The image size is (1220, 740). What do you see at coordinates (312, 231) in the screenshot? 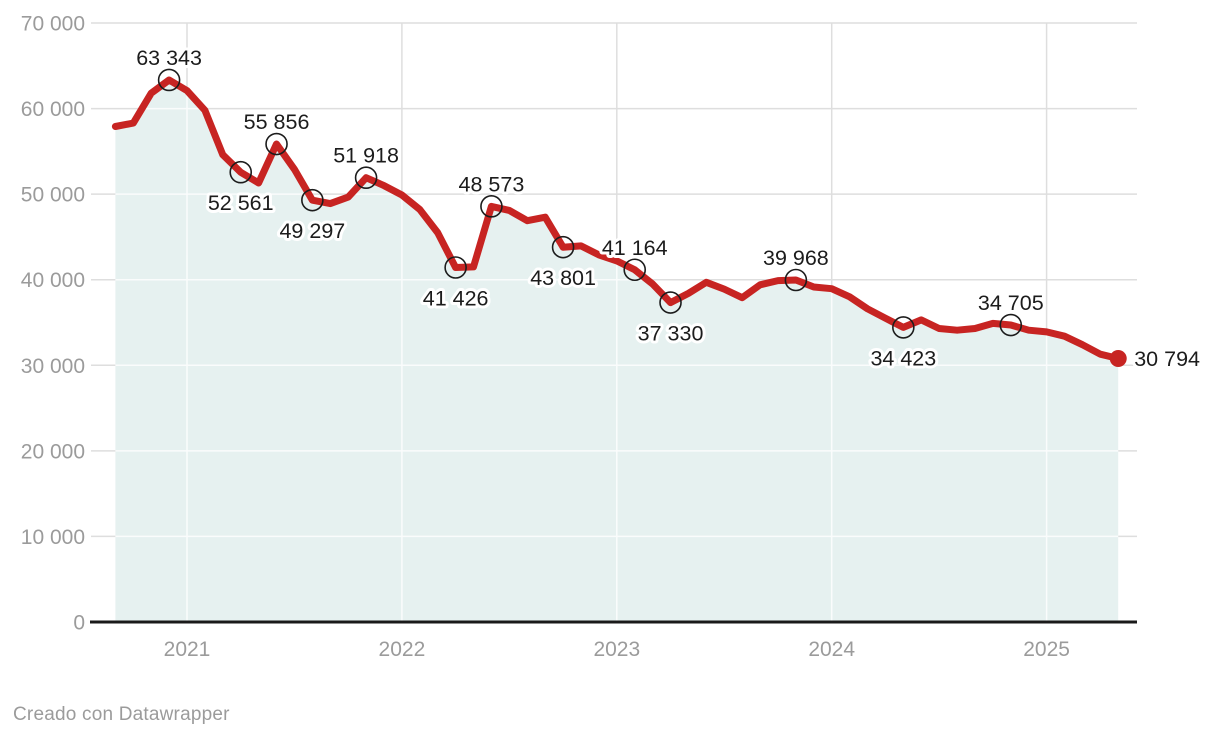
I see `data-point-label: 49 297` at bounding box center [312, 231].